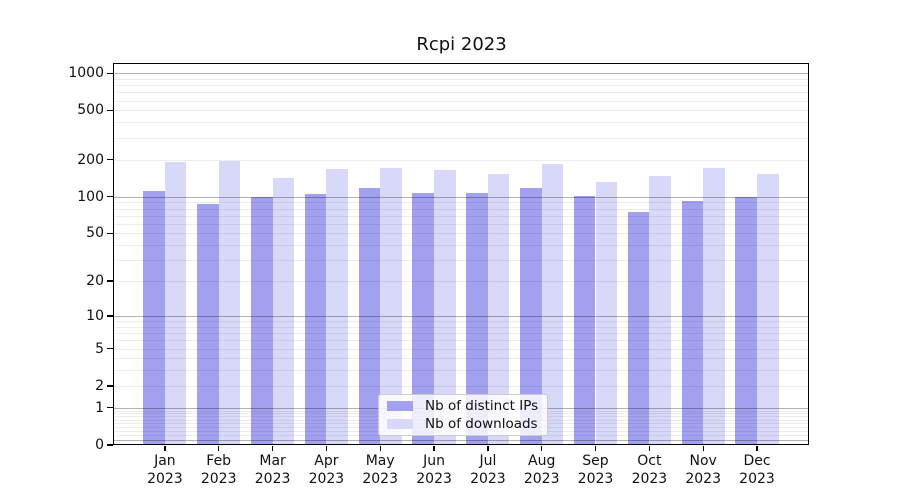 The width and height of the screenshot is (900, 500). What do you see at coordinates (99, 385) in the screenshot?
I see `y-tick-label: 2` at bounding box center [99, 385].